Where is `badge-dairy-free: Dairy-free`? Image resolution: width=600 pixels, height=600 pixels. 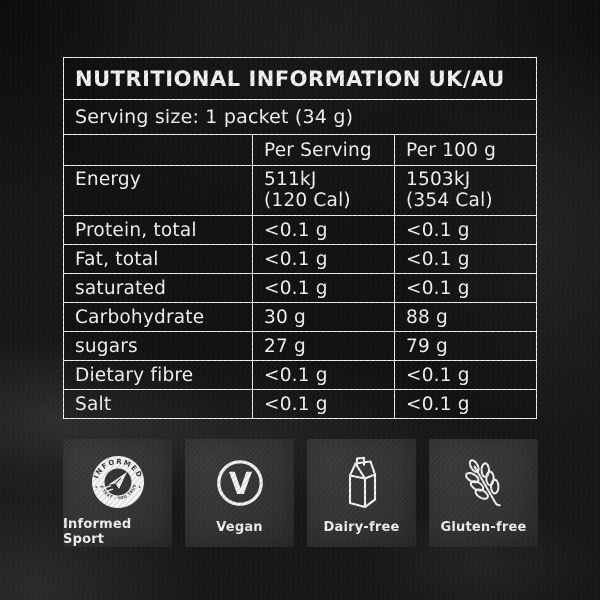
badge-dairy-free: Dairy-free is located at coordinates (361, 493).